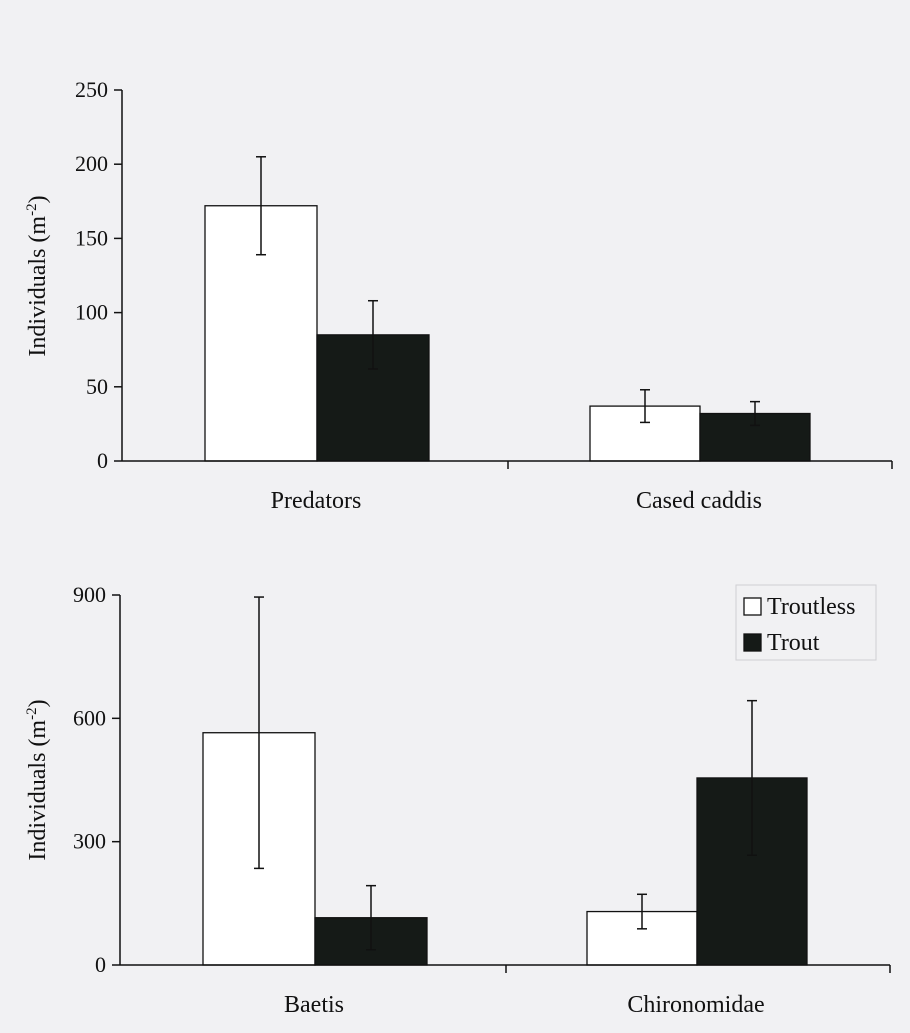 This screenshot has height=1033, width=910. I want to click on y-tick-label: 900, so click(89, 594).